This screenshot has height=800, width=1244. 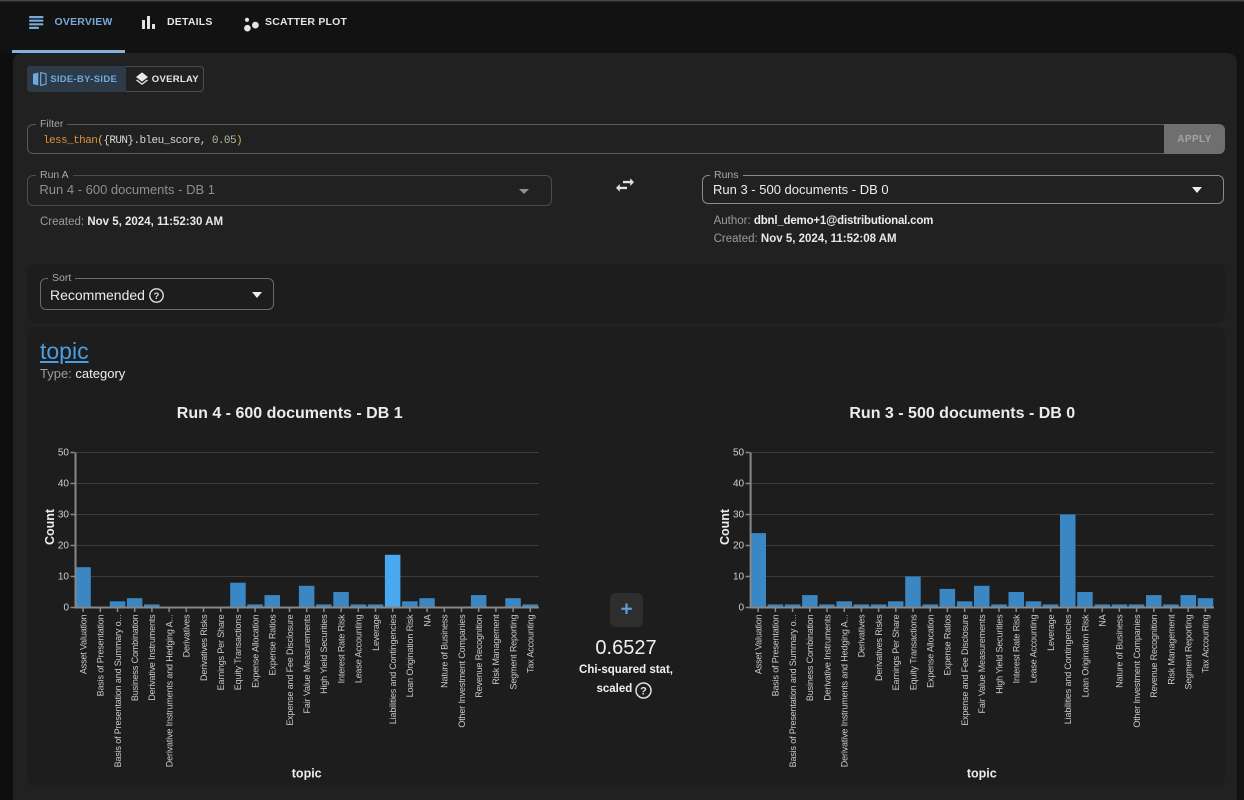 I want to click on svg-text: Run 4 - 600 documents - DB 1, so click(x=290, y=413).